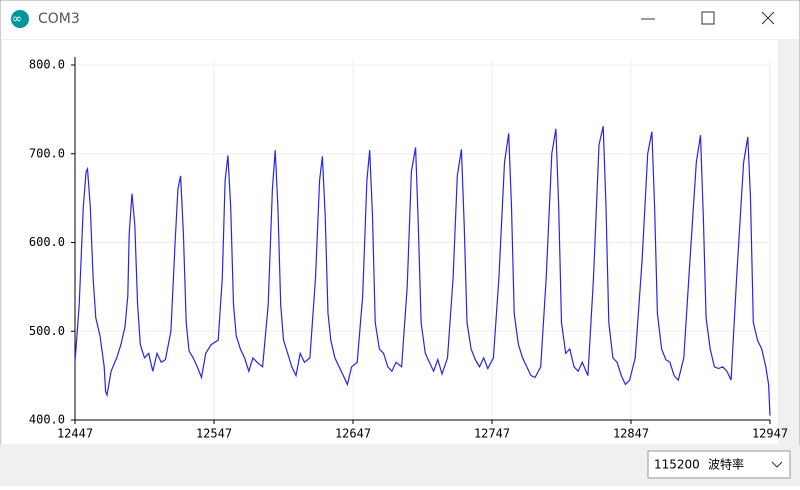 The width and height of the screenshot is (800, 490). Describe the element at coordinates (17, 19) in the screenshot. I see `icon-glyph: ∞` at that location.